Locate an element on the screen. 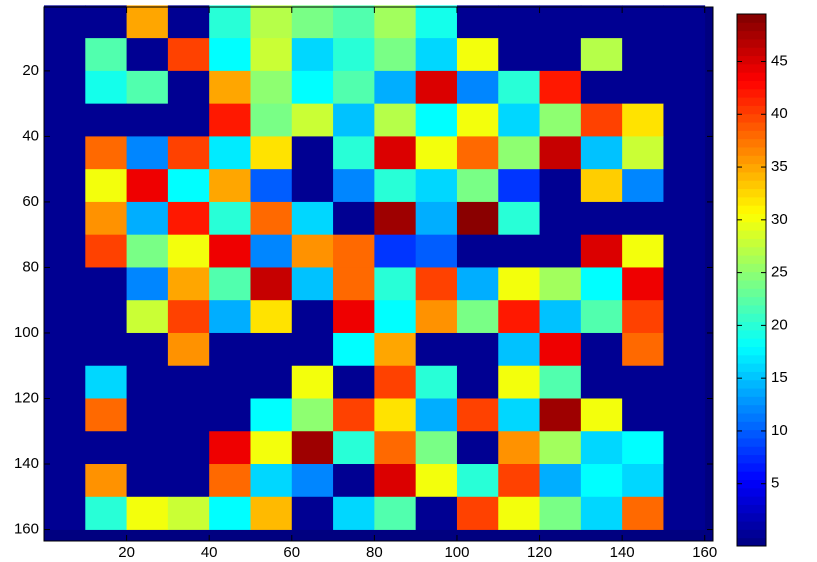  y-tick-label: 60 is located at coordinates (30, 201).